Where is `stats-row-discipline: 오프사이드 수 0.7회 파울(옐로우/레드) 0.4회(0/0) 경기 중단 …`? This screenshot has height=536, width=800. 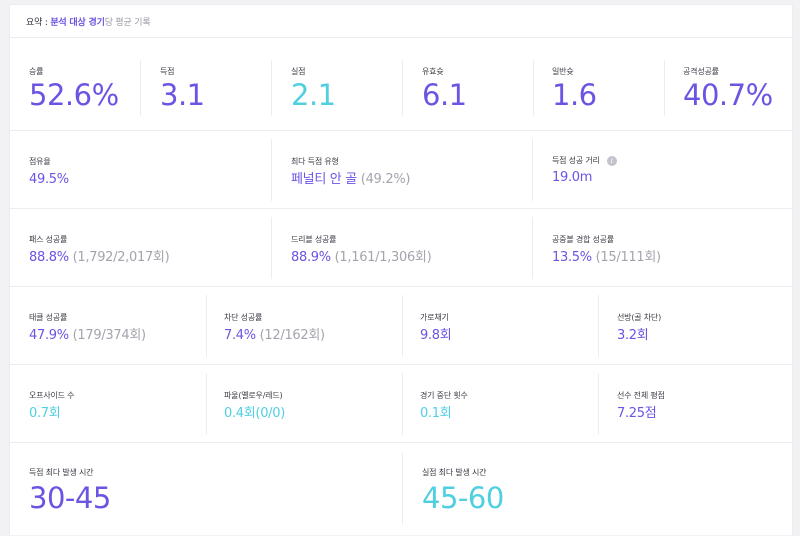
stats-row-discipline: 오프사이드 수 0.7회 파울(옐로우/레드) 0.4회(0/0) 경기 중단 … is located at coordinates (401, 404).